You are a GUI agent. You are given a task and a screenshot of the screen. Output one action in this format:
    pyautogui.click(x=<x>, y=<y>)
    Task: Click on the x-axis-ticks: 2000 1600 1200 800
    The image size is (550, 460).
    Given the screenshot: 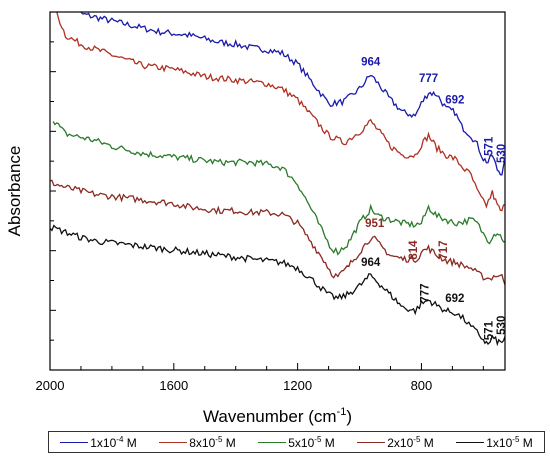 What is the action you would take?
    pyautogui.click(x=260, y=378)
    